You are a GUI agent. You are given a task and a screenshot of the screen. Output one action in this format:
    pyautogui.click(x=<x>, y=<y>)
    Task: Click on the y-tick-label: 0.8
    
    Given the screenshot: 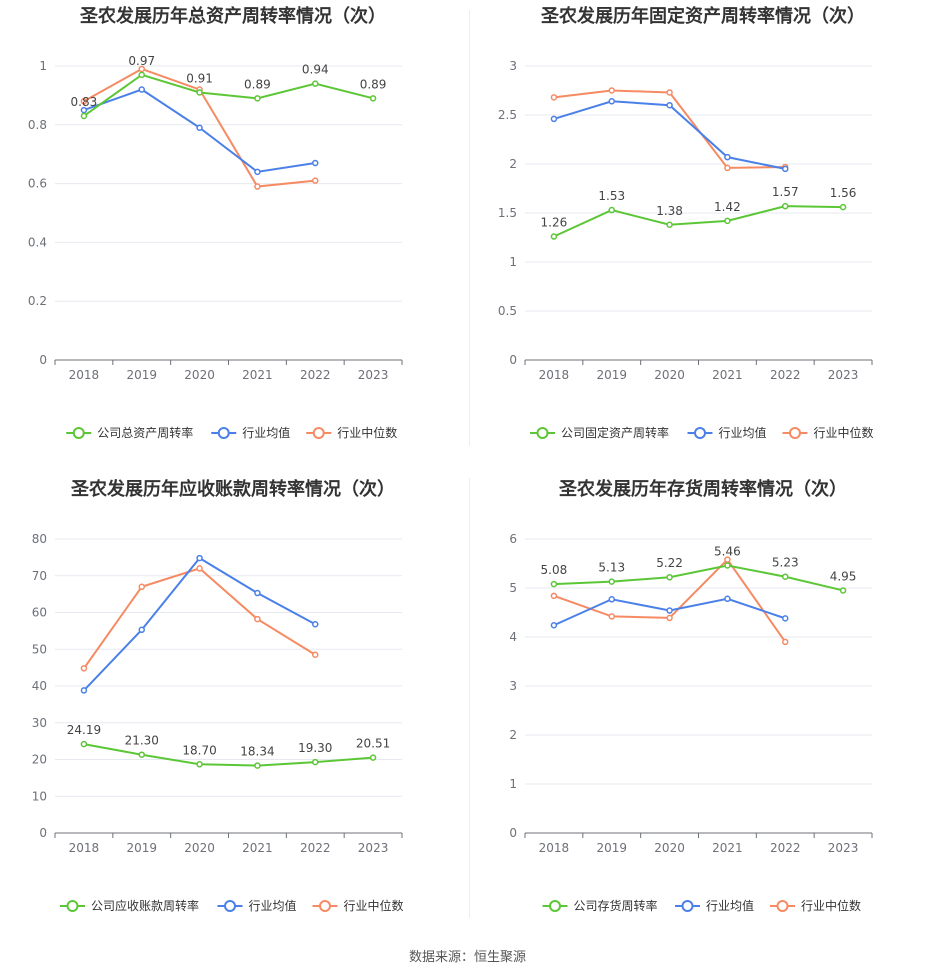 What is the action you would take?
    pyautogui.click(x=37, y=125)
    